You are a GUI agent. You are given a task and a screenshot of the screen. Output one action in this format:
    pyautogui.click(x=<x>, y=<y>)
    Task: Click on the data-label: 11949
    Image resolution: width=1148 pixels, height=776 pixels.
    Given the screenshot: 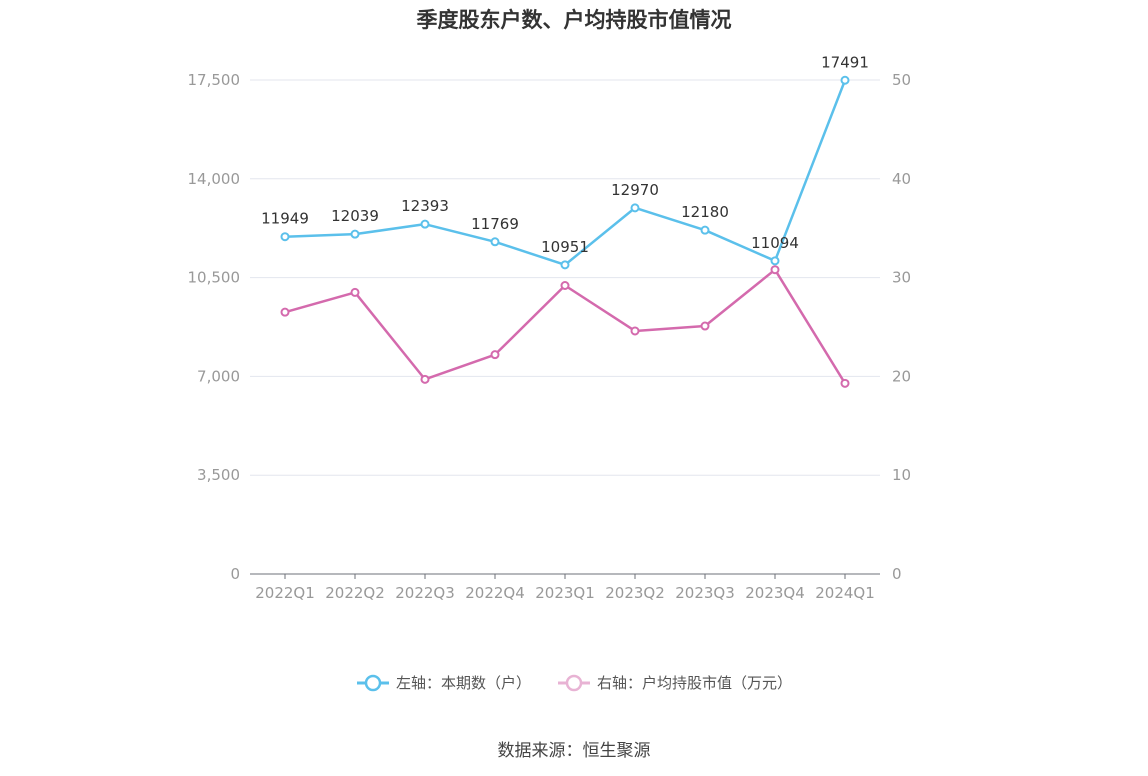 What is the action you would take?
    pyautogui.click(x=285, y=219)
    